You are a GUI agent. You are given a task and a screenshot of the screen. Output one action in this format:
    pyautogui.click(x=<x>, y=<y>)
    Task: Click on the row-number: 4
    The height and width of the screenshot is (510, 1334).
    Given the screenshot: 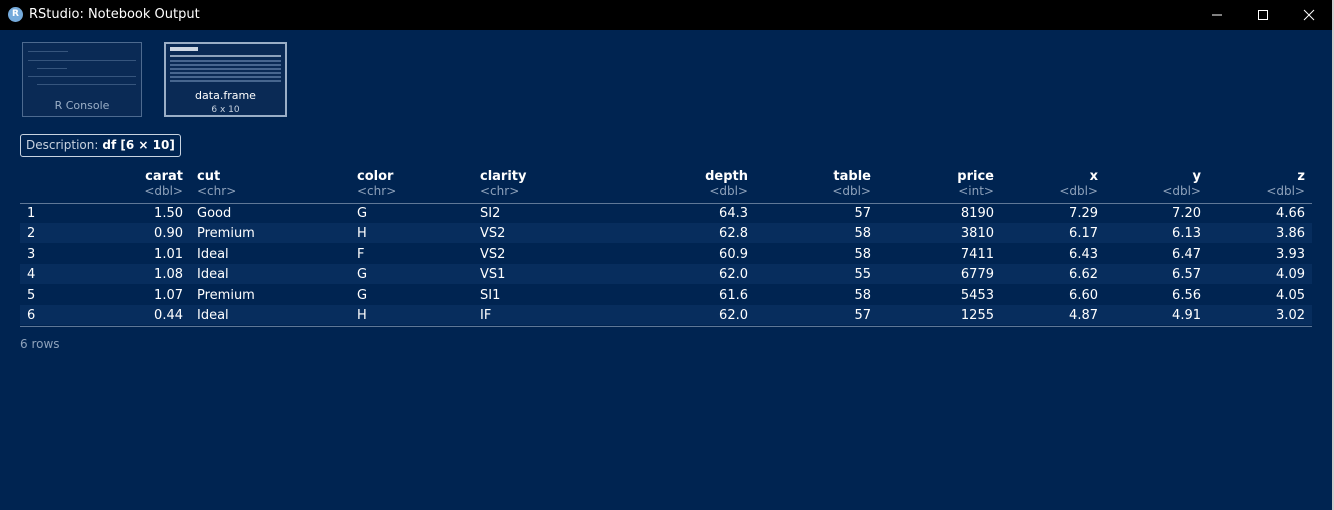 What is the action you would take?
    pyautogui.click(x=31, y=274)
    